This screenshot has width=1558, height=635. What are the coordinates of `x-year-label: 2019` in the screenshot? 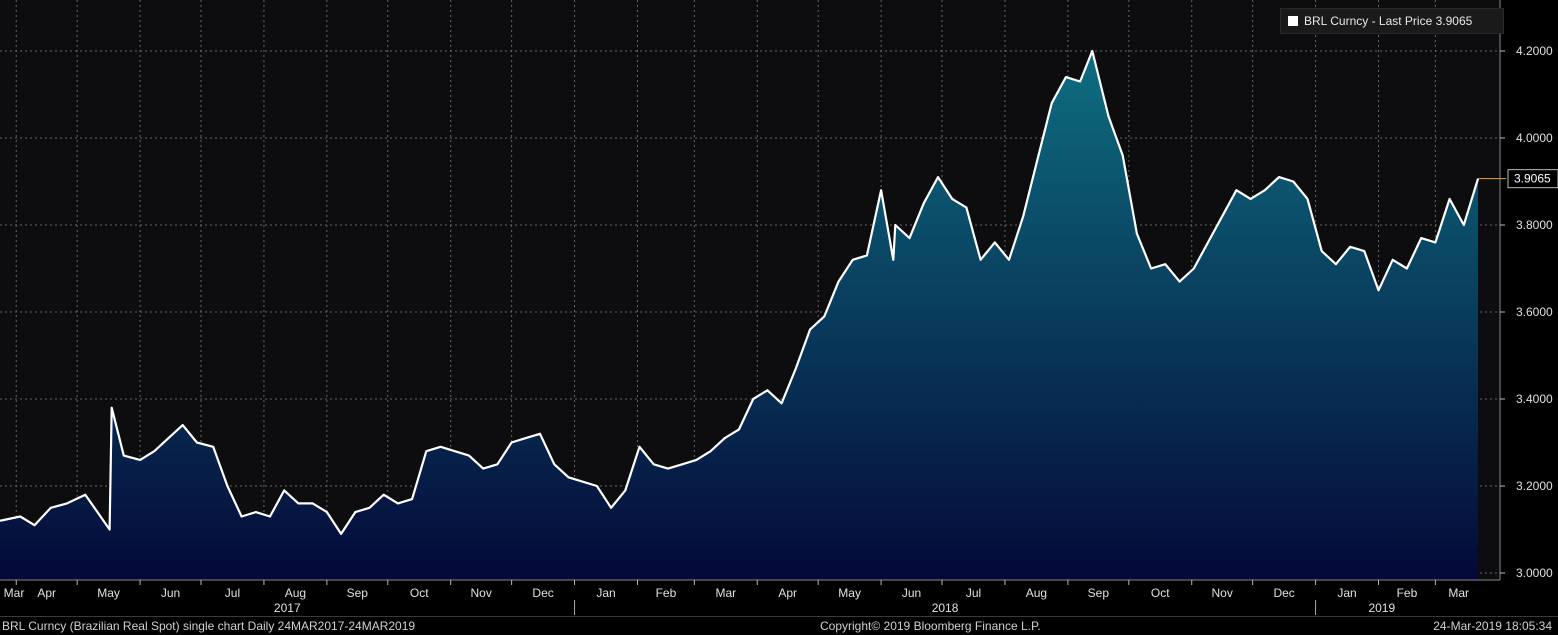 It's located at (1381, 608).